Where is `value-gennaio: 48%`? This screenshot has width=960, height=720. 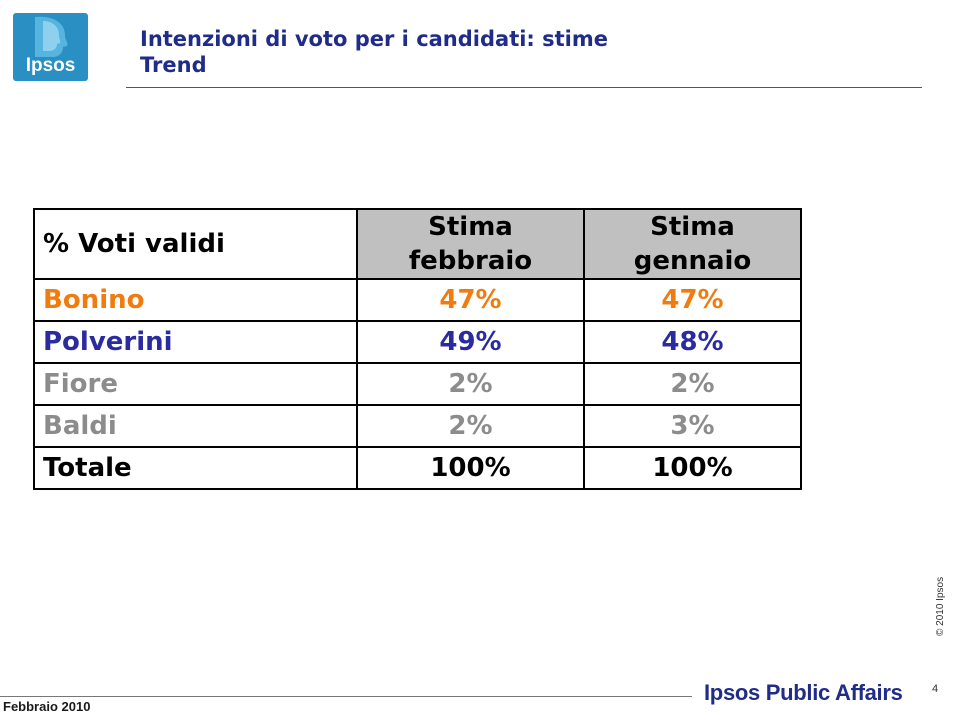
value-gennaio: 48% is located at coordinates (692, 342).